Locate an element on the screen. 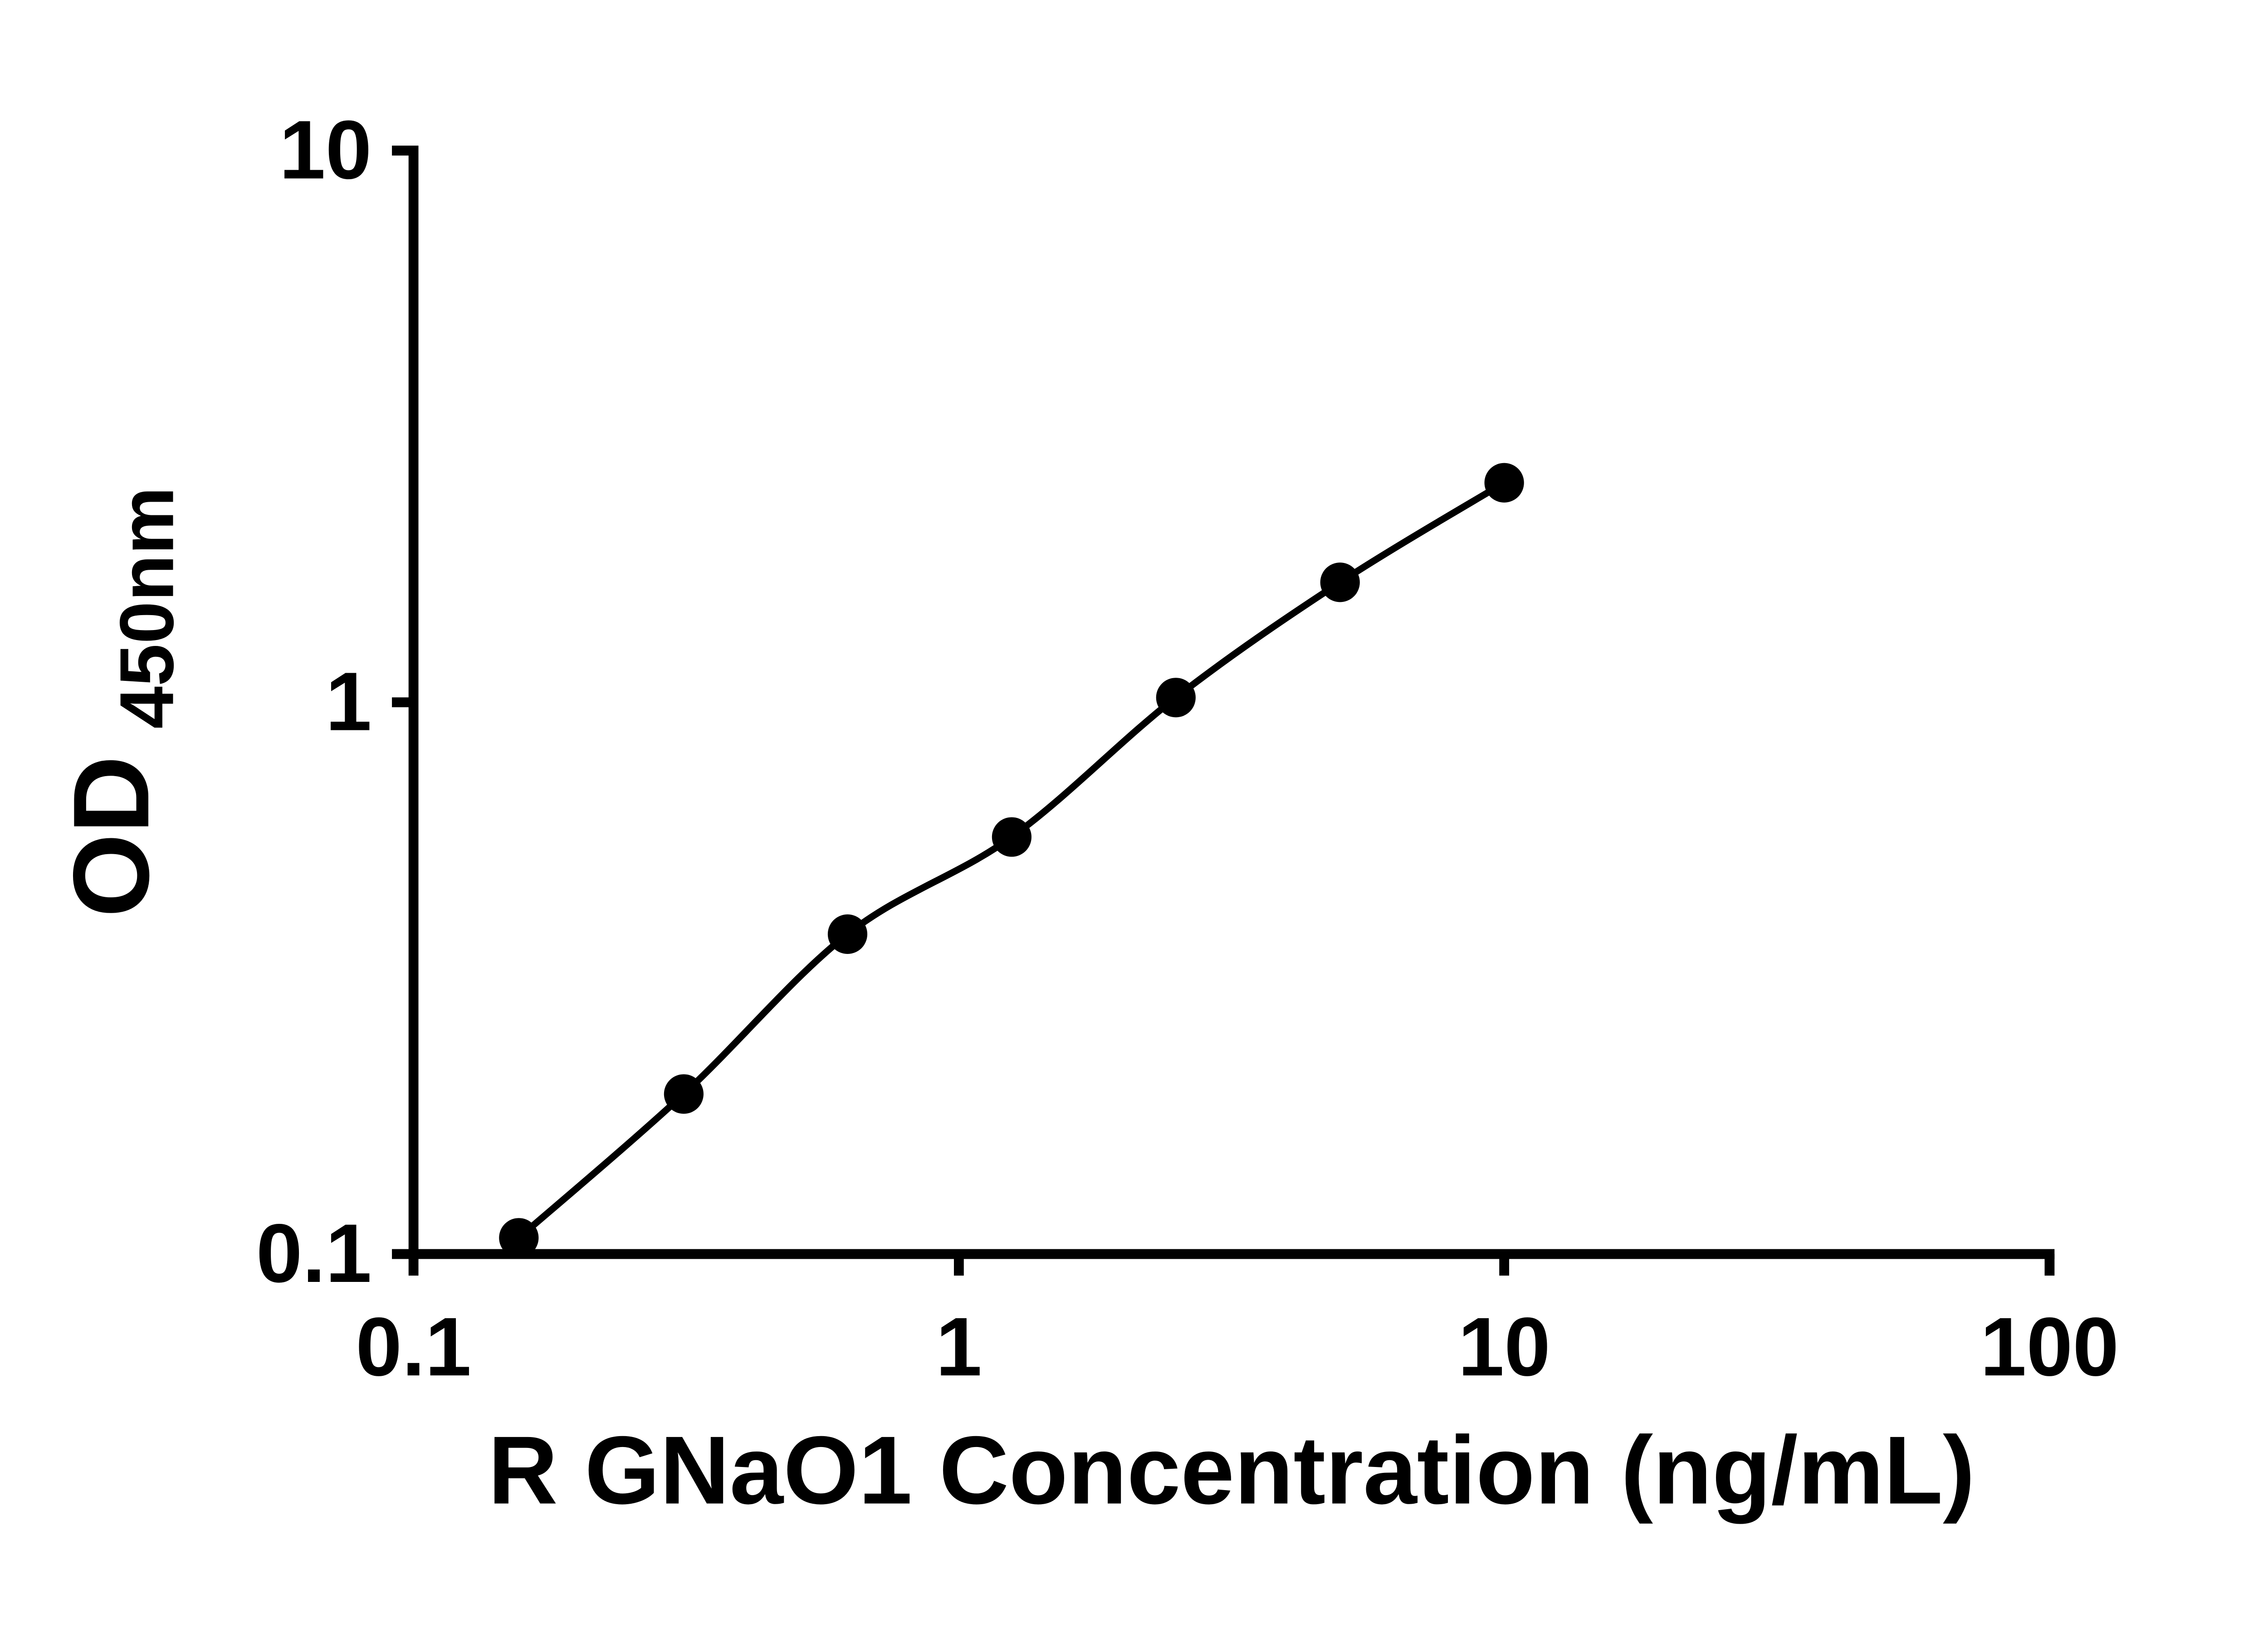 The height and width of the screenshot is (1633, 2268). x-axis-title: R GNaO1 Concentration (ng/mL) is located at coordinates (1232, 1470).